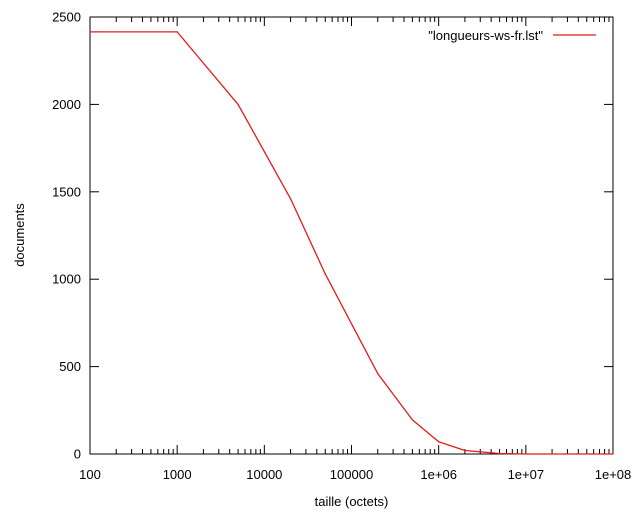  What do you see at coordinates (613, 474) in the screenshot?
I see `x-tick-label: 1e+08` at bounding box center [613, 474].